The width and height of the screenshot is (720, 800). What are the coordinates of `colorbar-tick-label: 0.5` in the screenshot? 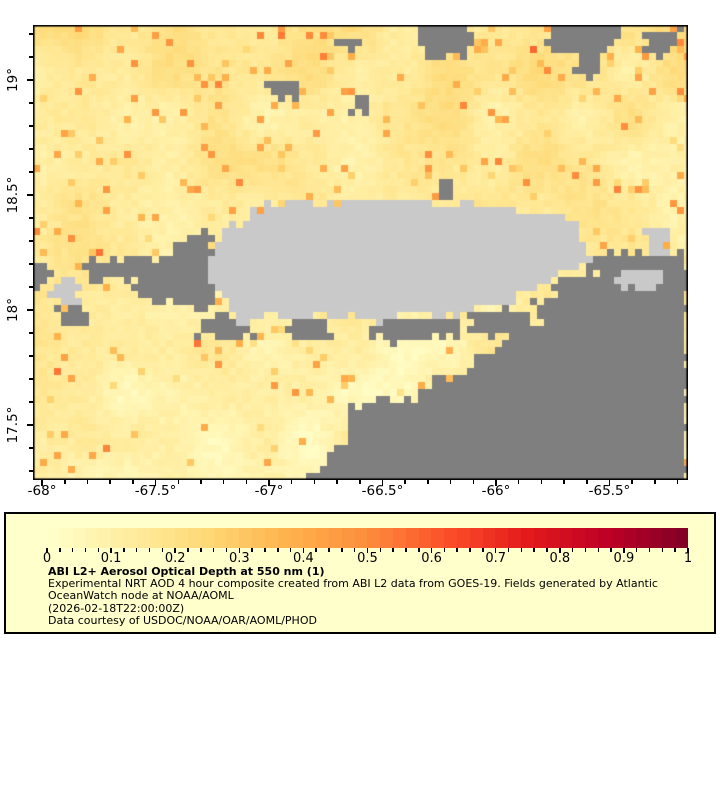 It's located at (367, 558).